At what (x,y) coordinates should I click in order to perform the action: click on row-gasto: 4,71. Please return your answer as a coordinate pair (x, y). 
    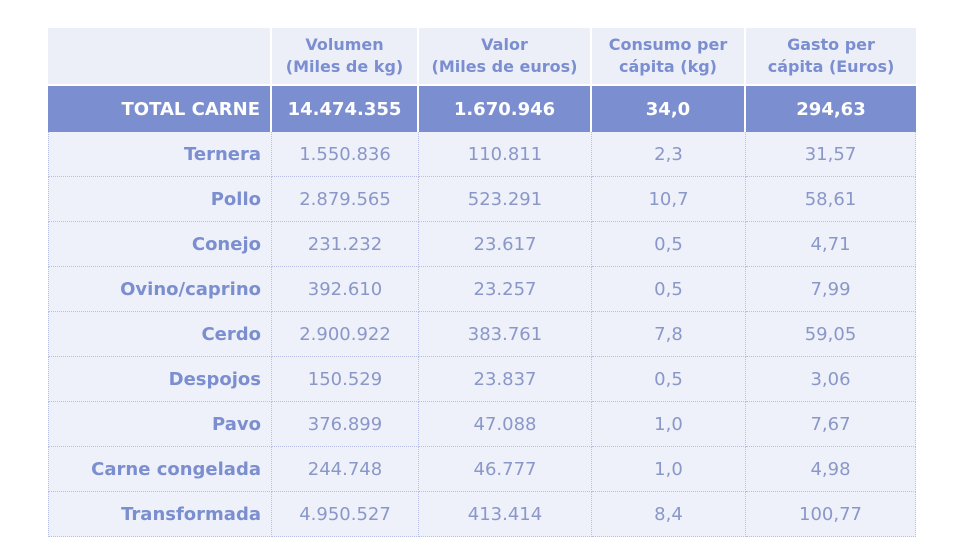
    Looking at the image, I should click on (831, 244).